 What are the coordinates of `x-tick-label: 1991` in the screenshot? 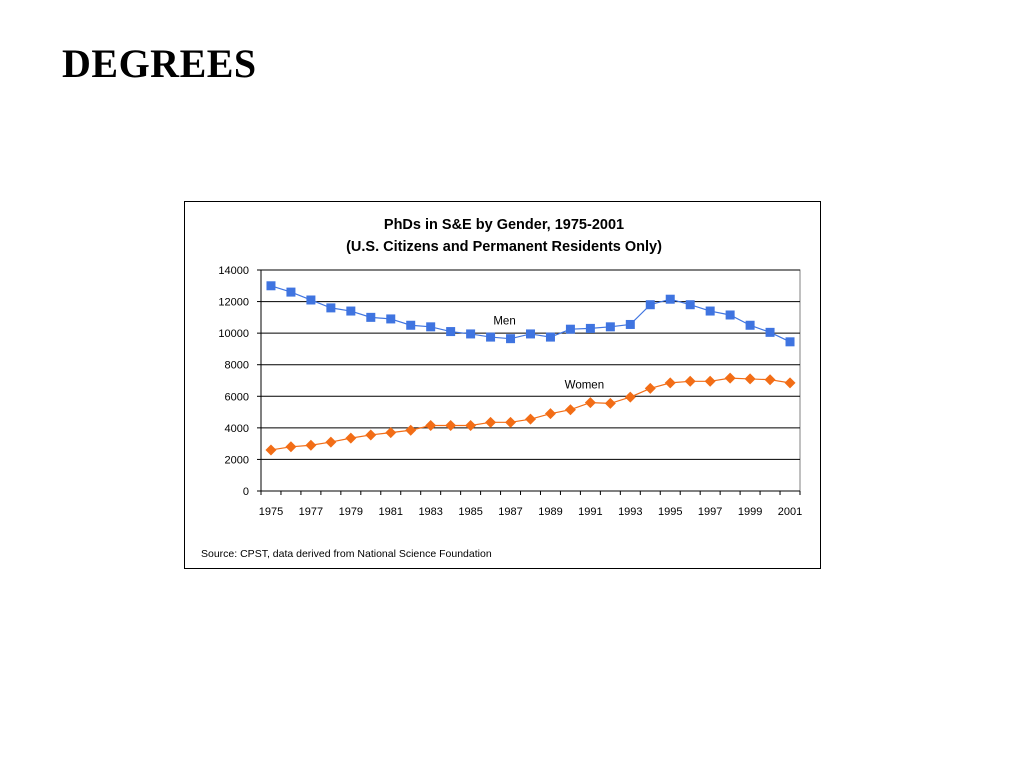 It's located at (590, 512).